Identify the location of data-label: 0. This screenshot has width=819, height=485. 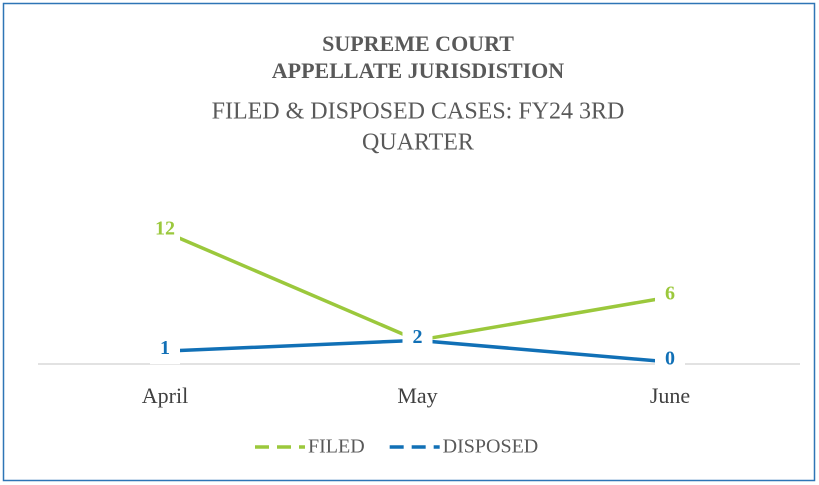
(670, 359).